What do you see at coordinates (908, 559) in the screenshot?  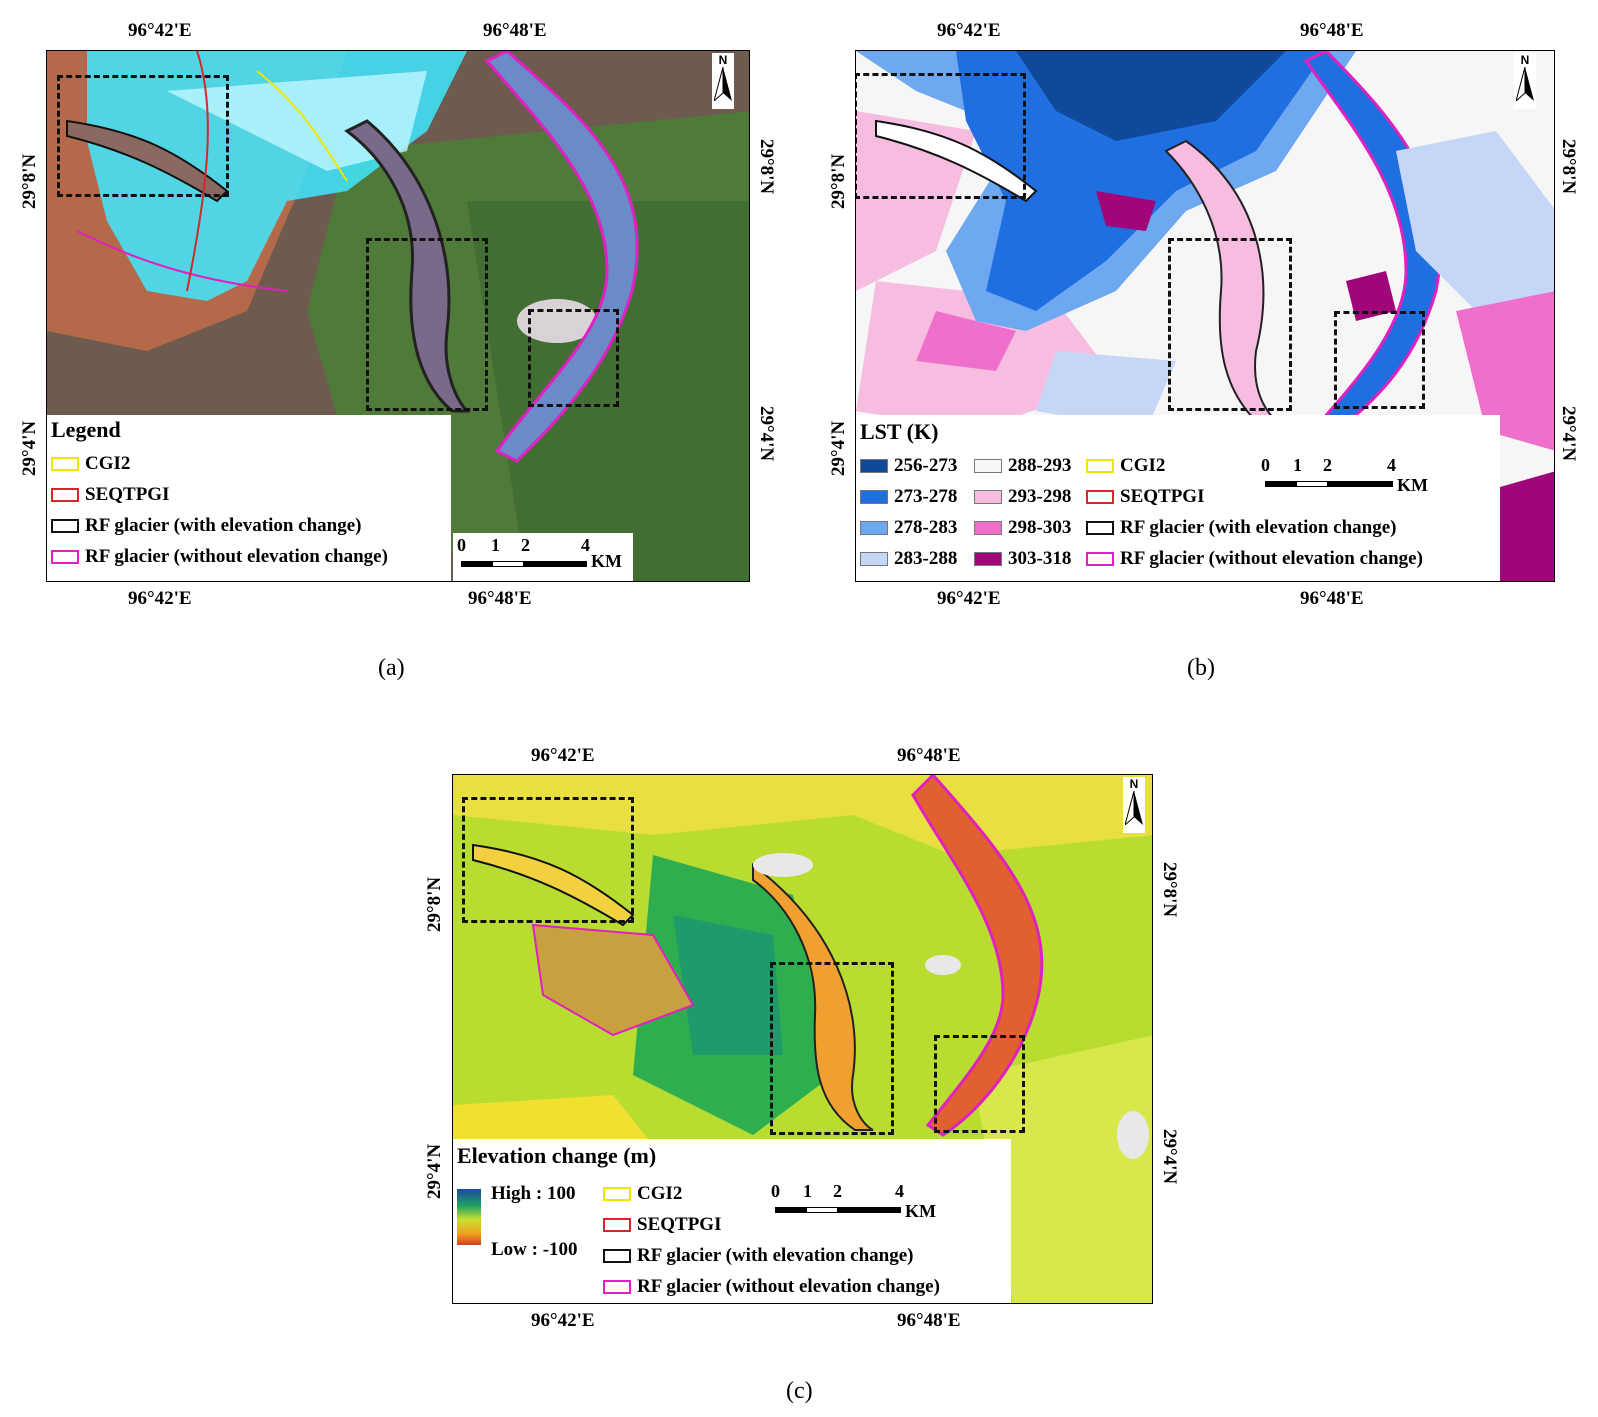 I see `lst-class-4: 283-288` at bounding box center [908, 559].